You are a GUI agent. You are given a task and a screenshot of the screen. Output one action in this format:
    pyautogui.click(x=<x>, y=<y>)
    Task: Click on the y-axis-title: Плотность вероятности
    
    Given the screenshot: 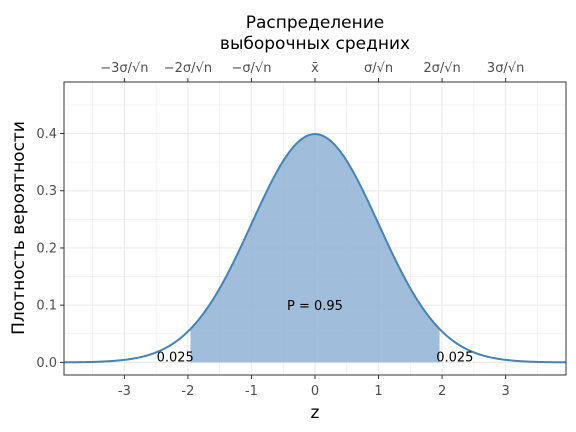 What is the action you would take?
    pyautogui.click(x=19, y=228)
    